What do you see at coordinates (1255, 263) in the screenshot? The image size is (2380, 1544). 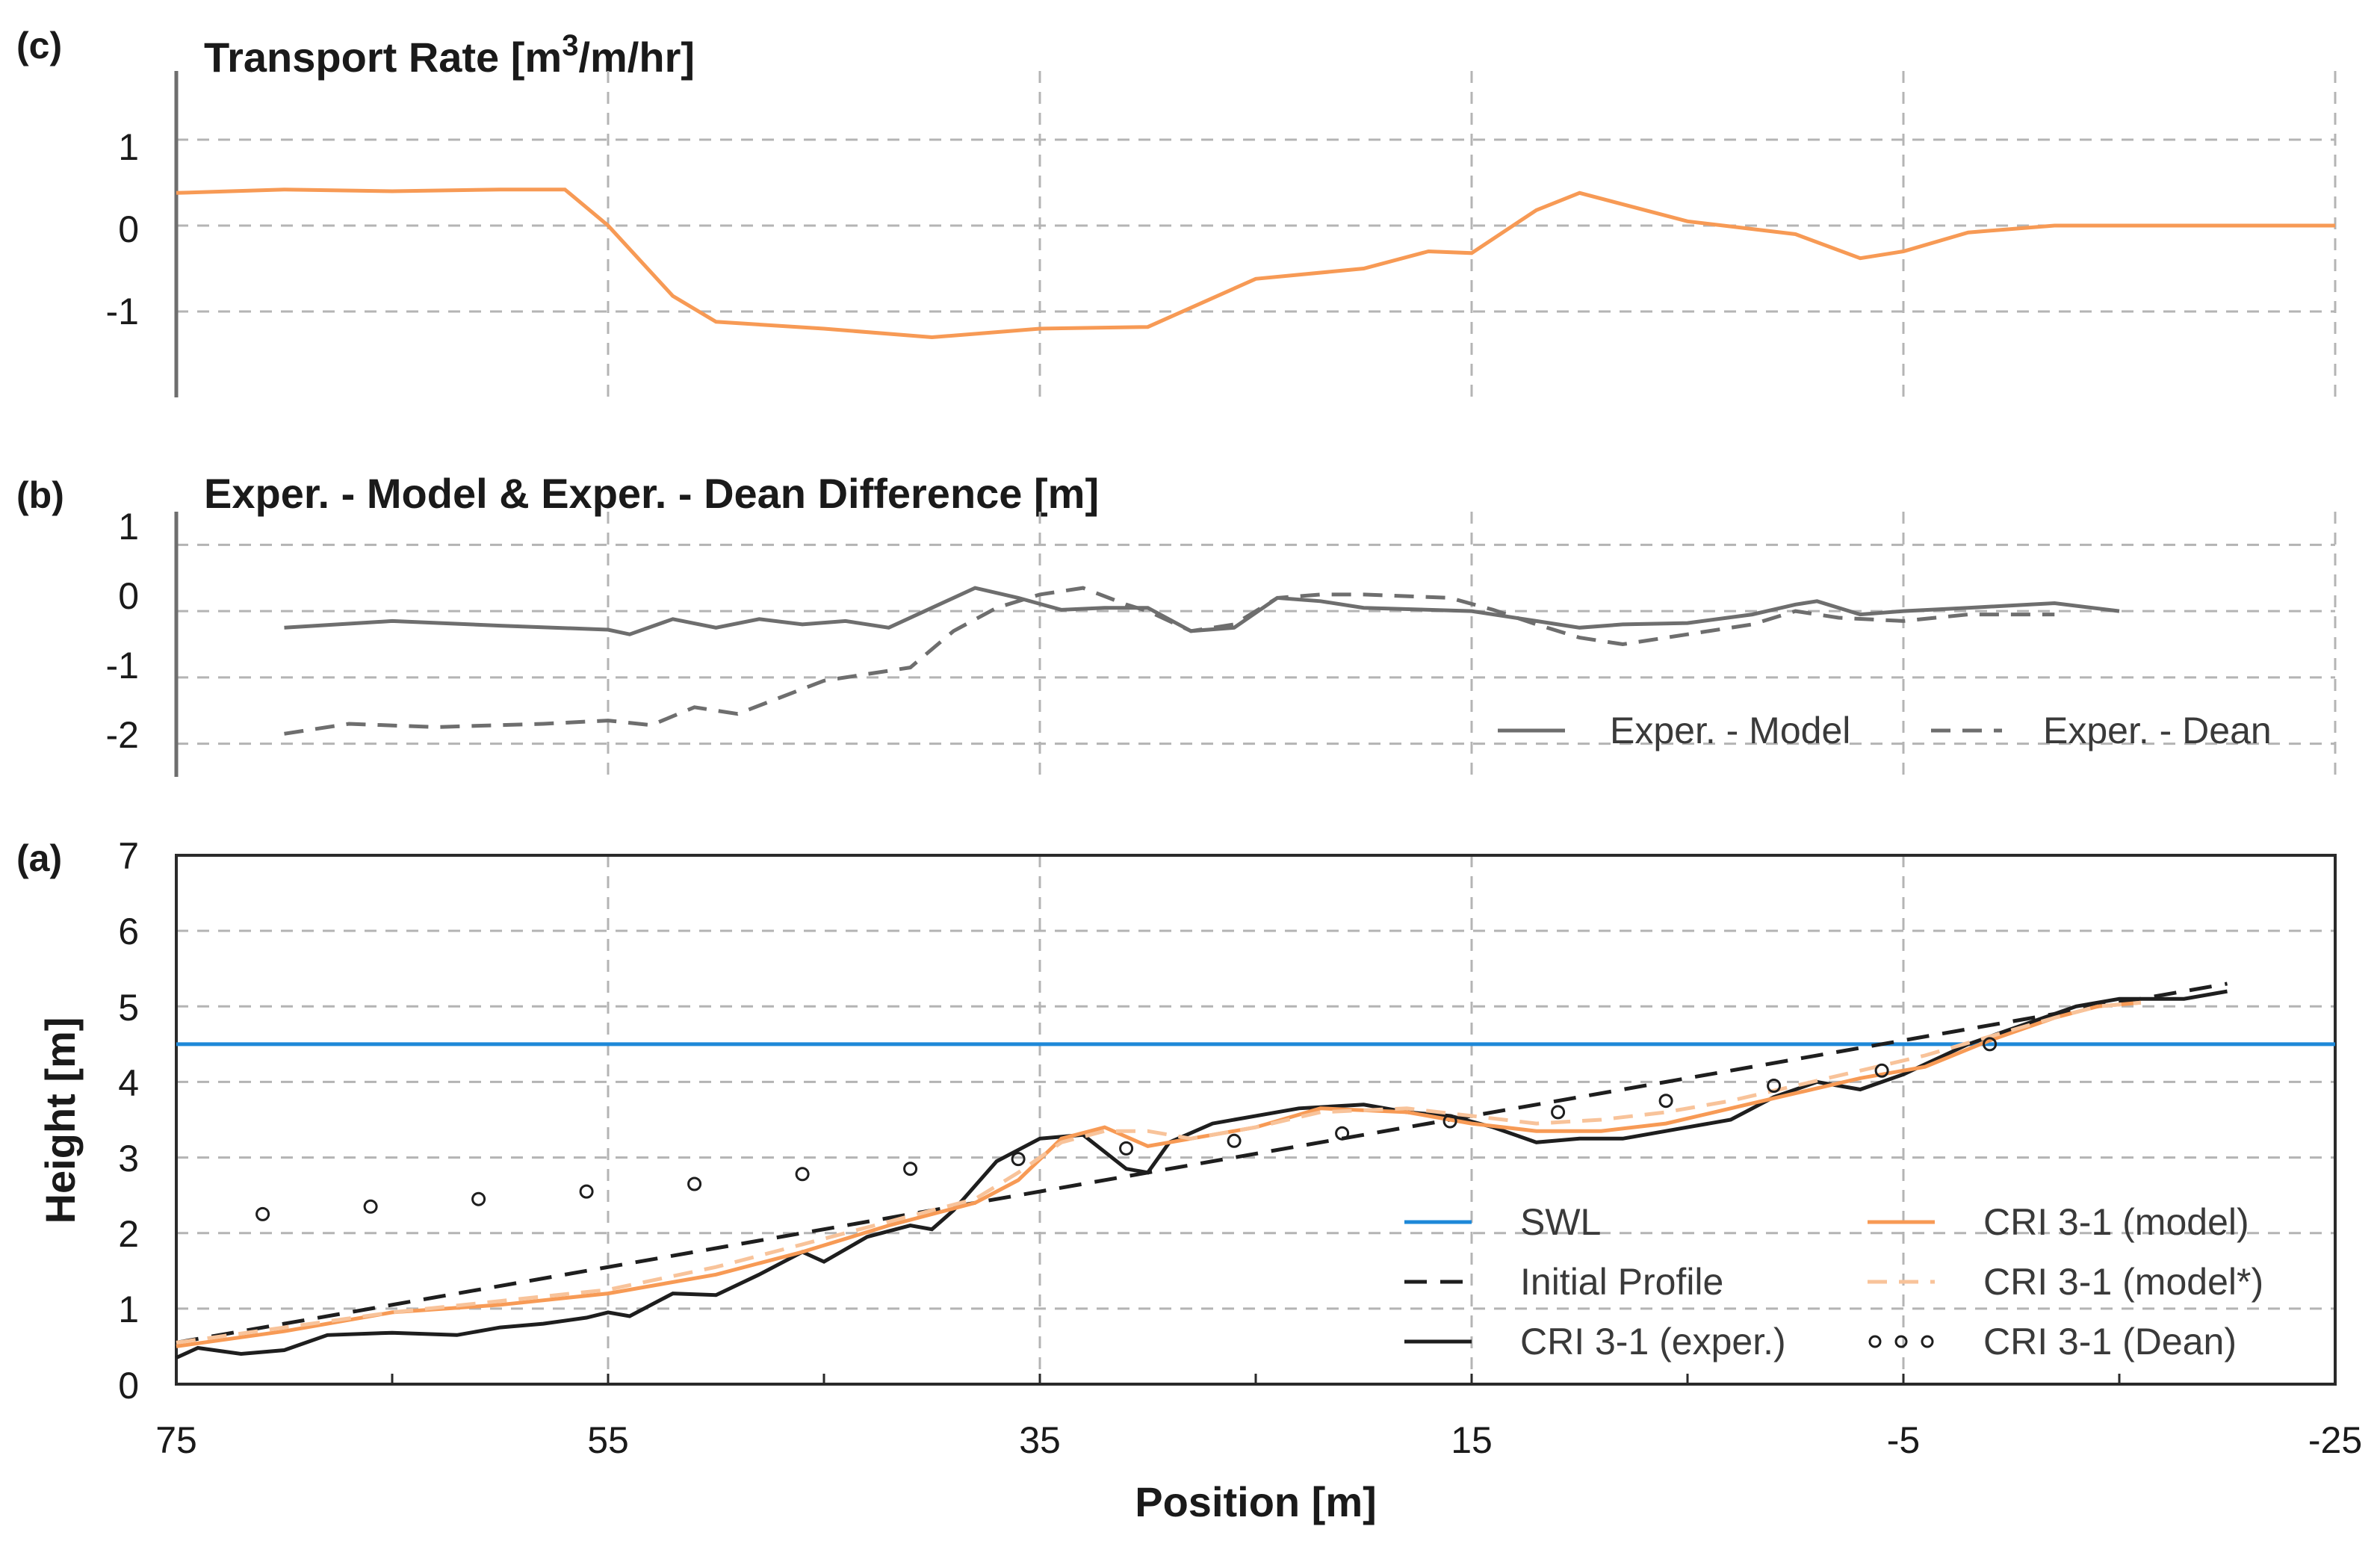 I see `transport-rate-line` at bounding box center [1255, 263].